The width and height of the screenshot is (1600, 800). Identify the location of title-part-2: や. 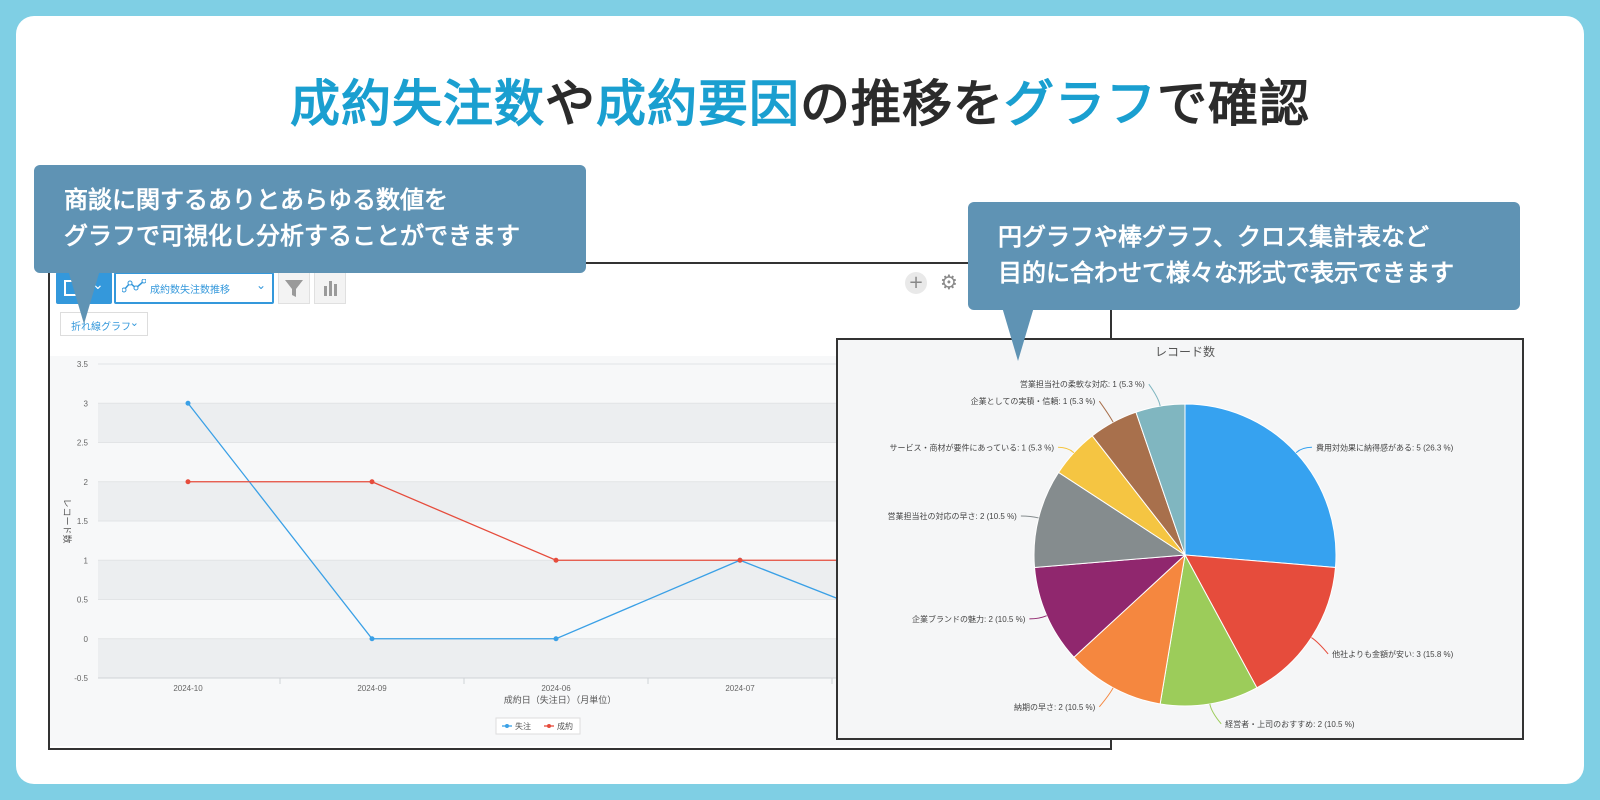
(570, 104).